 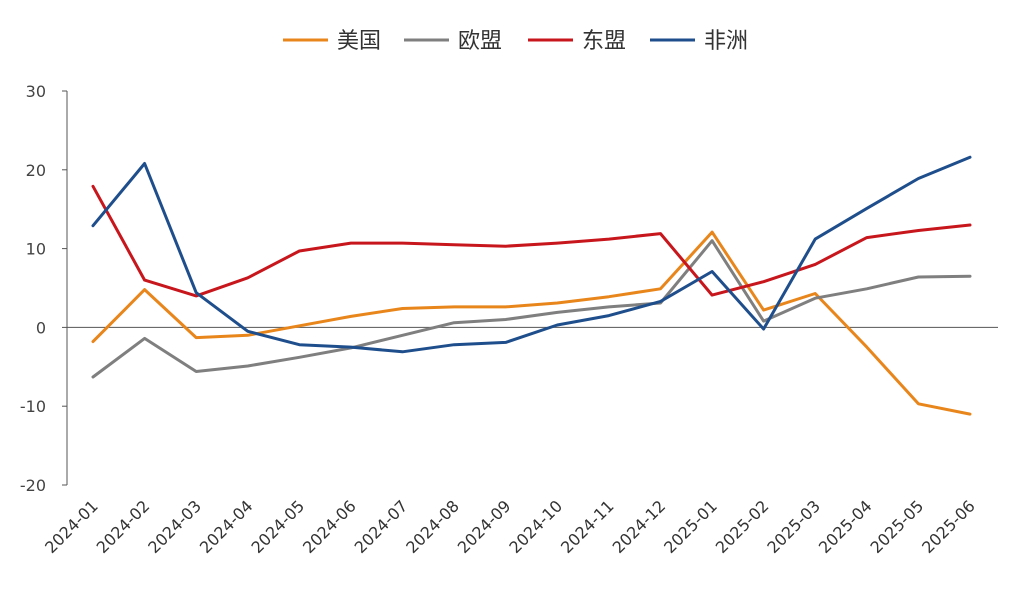 I want to click on x-tick-label: 2025-06, so click(x=948, y=526).